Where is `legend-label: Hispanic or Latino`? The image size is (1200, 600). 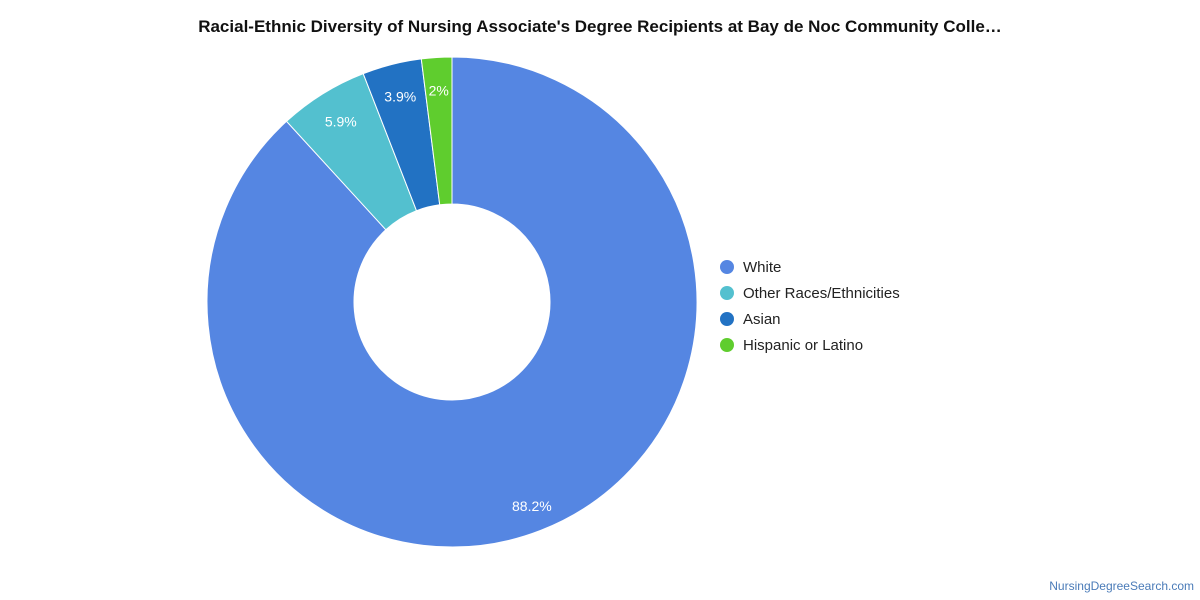 legend-label: Hispanic or Latino is located at coordinates (803, 345).